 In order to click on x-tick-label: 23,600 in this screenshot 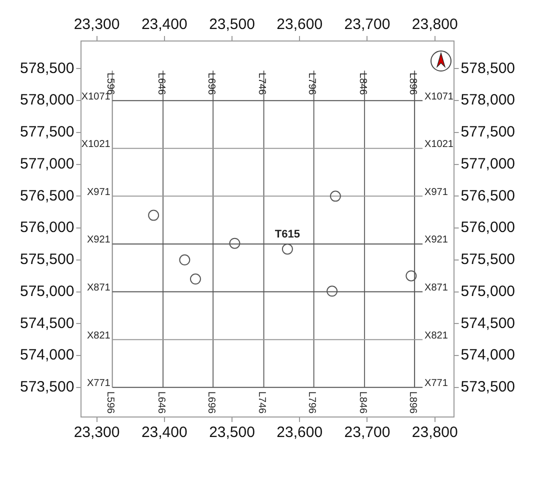, I will do `click(299, 433)`.